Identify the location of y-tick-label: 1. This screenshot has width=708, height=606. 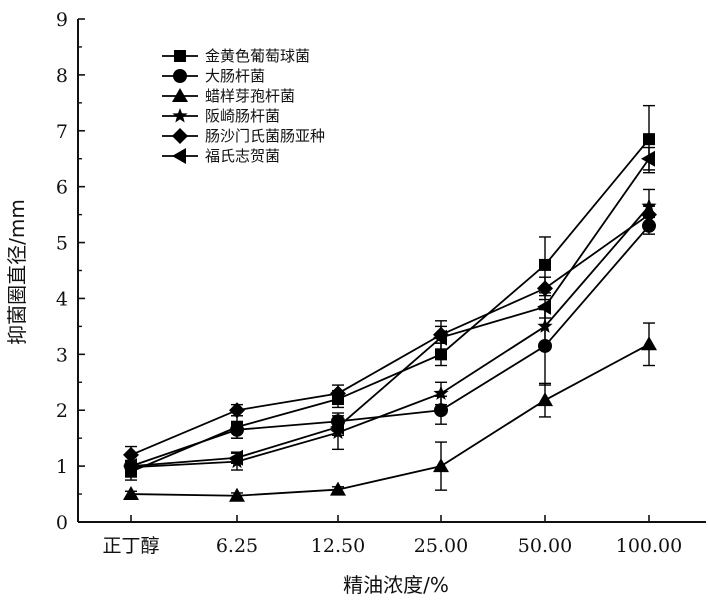
(62, 467).